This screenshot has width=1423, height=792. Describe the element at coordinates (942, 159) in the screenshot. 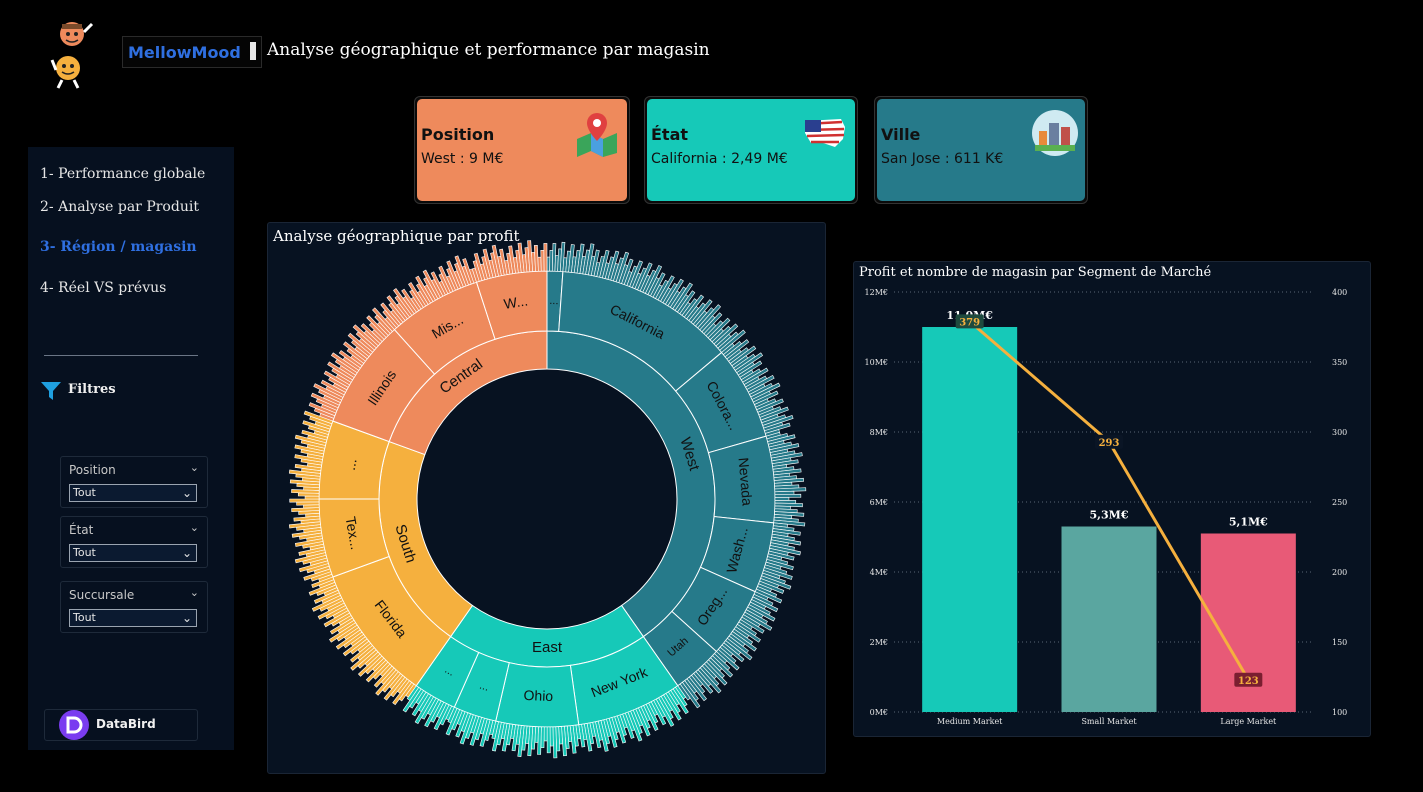

I see `kpi-value: San Jose : 611 K€` at that location.